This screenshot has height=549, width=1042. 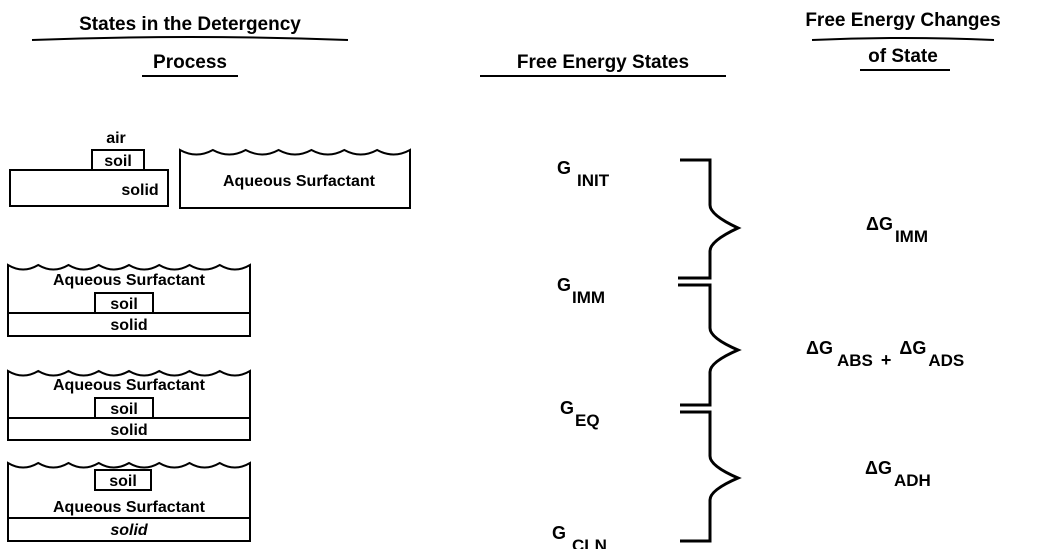 I want to click on energy-change: ΔGABS +ΔGADS, so click(x=885, y=354).